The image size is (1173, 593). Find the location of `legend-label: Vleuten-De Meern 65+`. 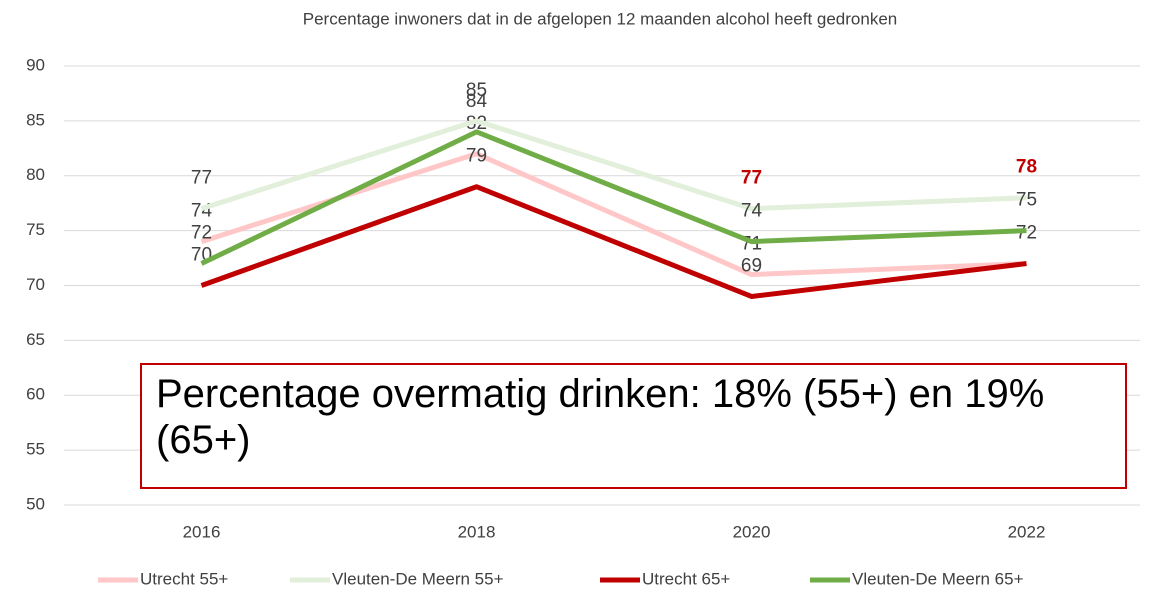

legend-label: Vleuten-De Meern 65+ is located at coordinates (938, 578).